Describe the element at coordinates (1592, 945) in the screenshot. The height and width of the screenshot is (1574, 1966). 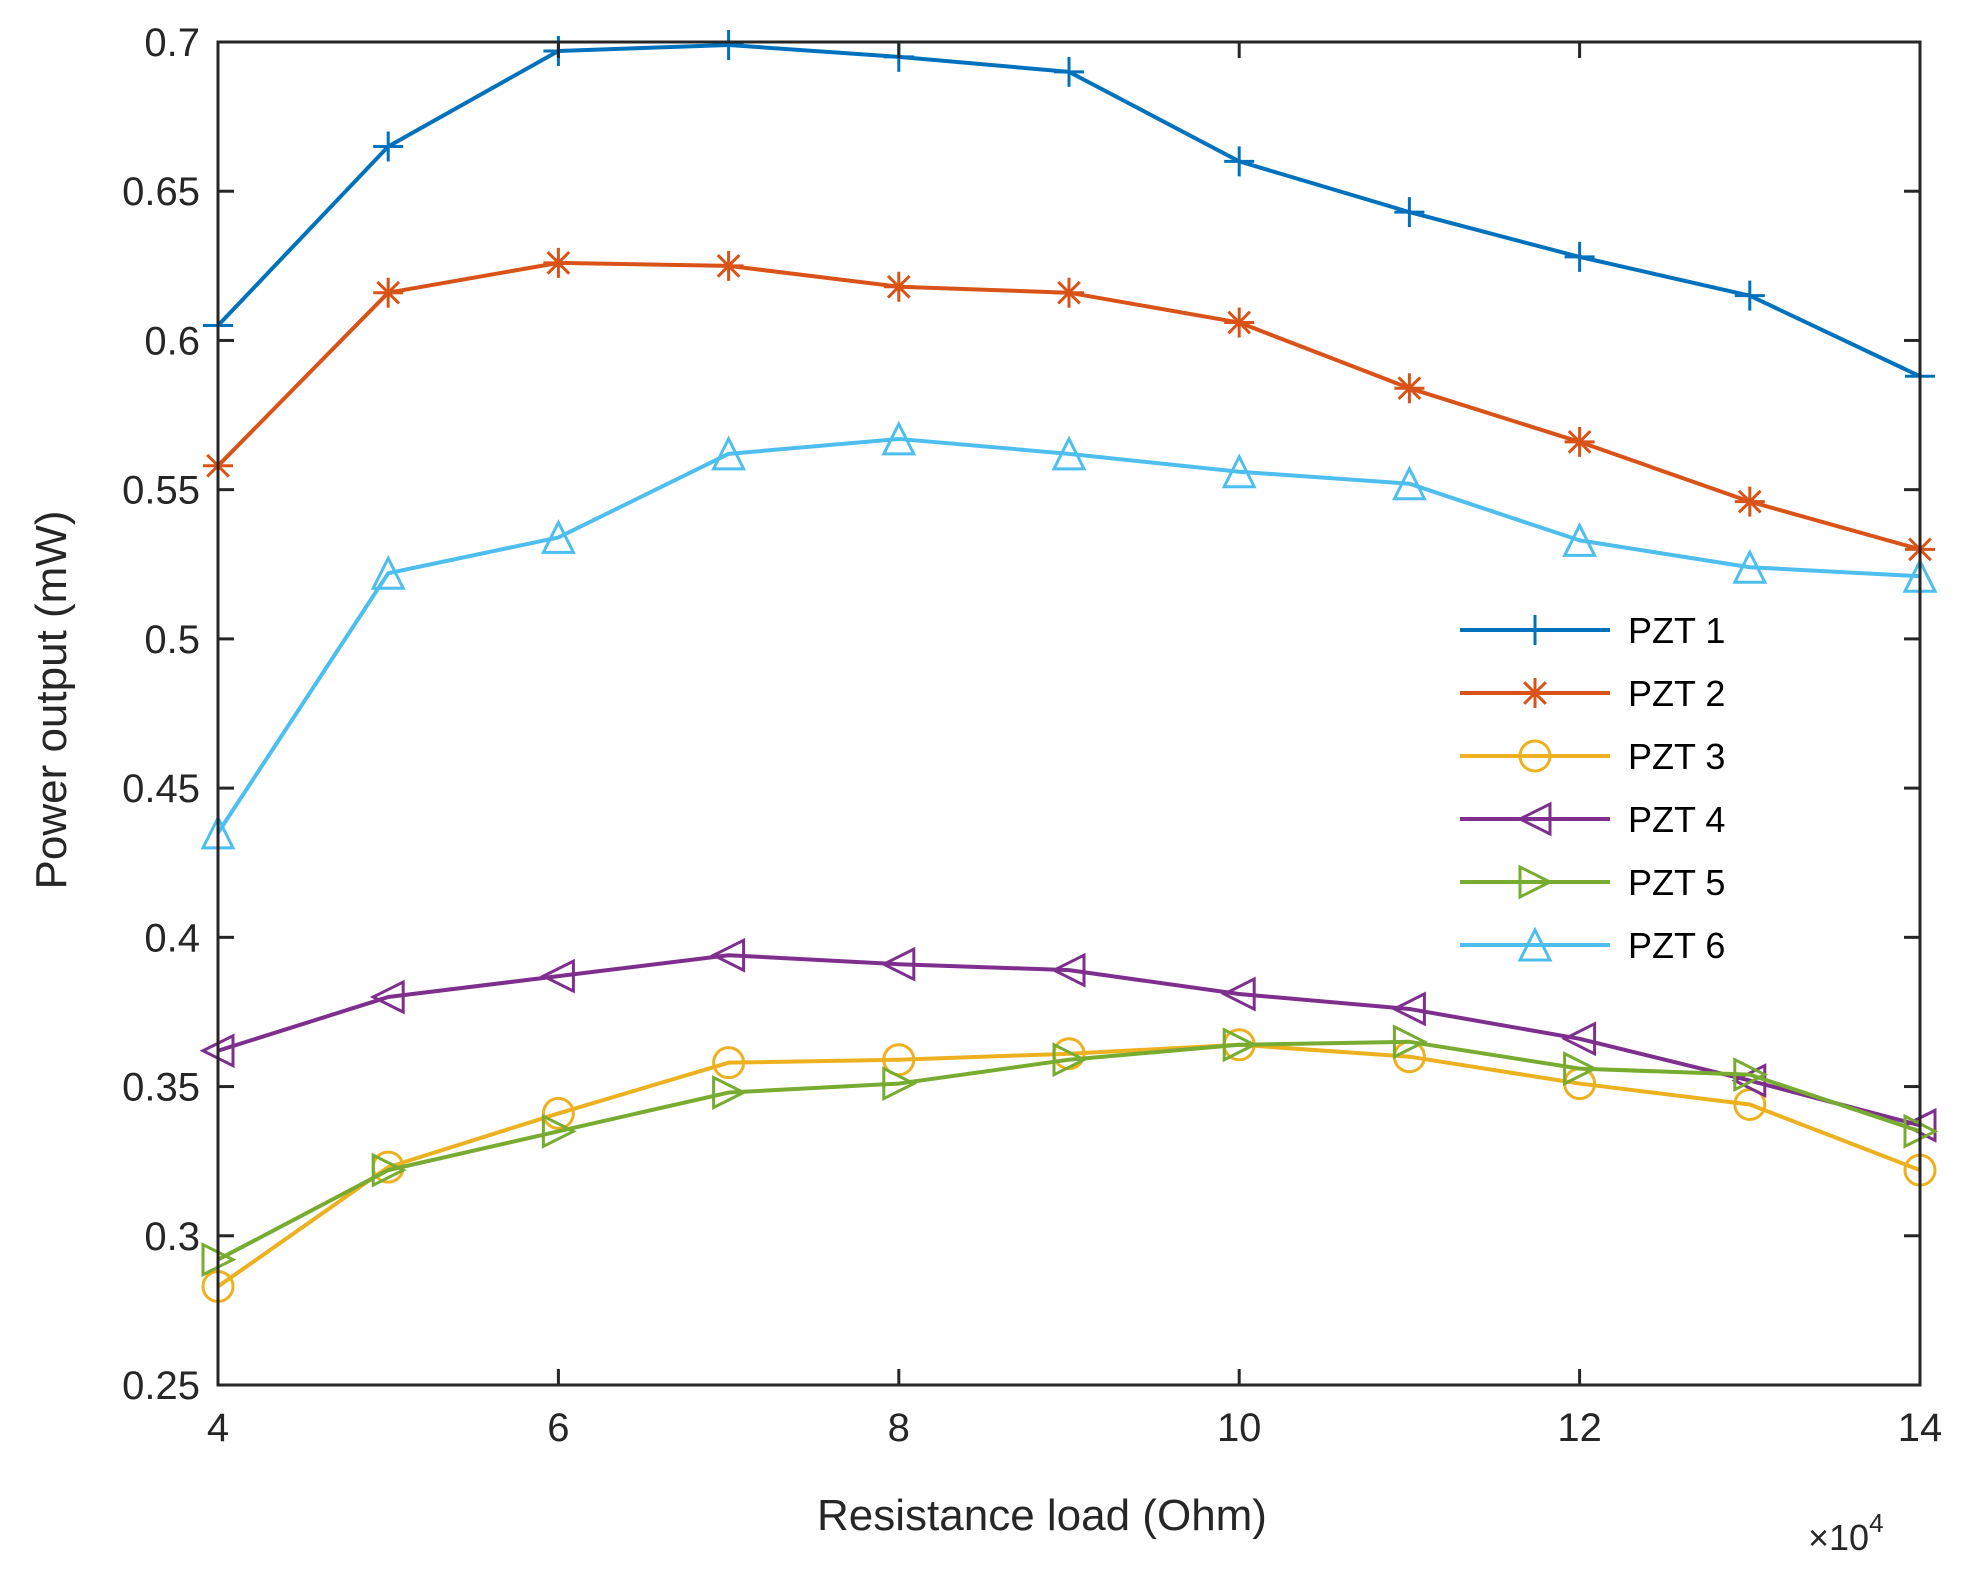
I see `legend-item-pzt-6: PZT 6` at that location.